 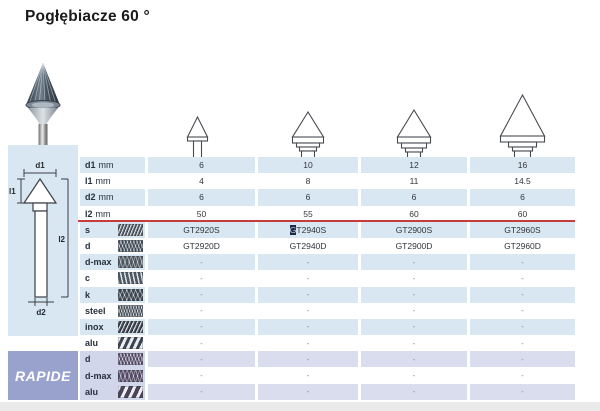 What do you see at coordinates (112, 278) in the screenshot?
I see `row-label-c: c` at bounding box center [112, 278].